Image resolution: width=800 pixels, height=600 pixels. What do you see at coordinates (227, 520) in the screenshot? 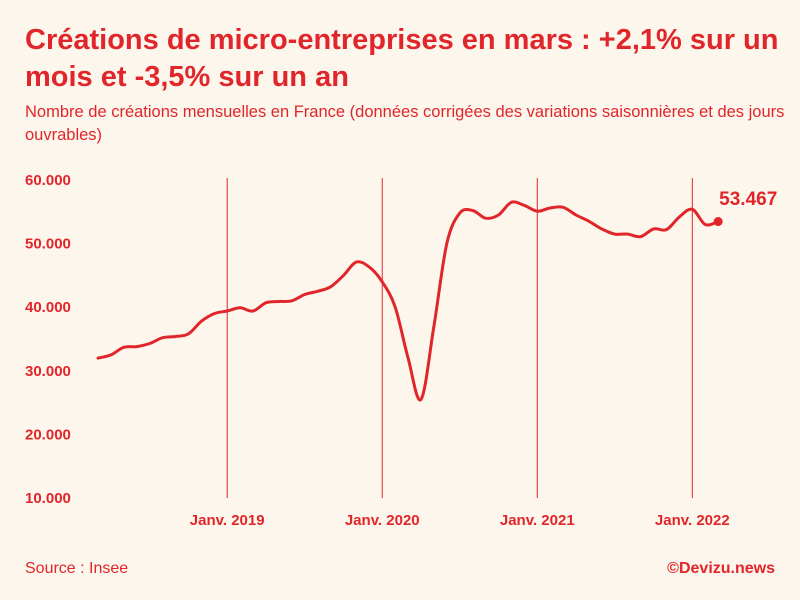
I see `x-tick-label: Janv. 2019` at bounding box center [227, 520].